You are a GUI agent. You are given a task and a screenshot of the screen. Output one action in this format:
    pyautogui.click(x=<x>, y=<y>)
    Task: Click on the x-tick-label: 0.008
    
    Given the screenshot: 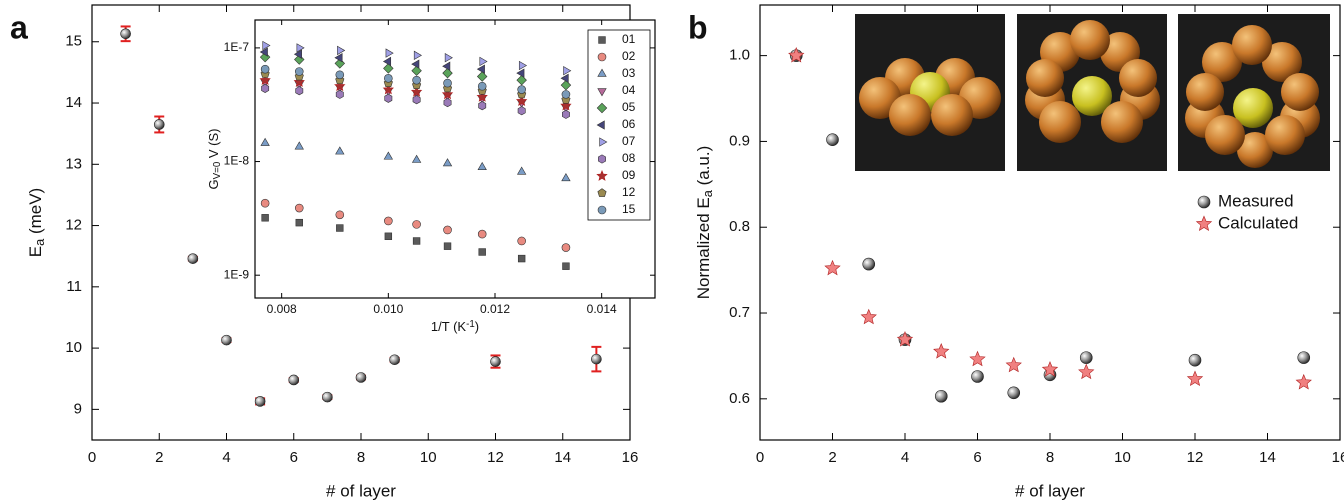 What is the action you would take?
    pyautogui.click(x=282, y=309)
    